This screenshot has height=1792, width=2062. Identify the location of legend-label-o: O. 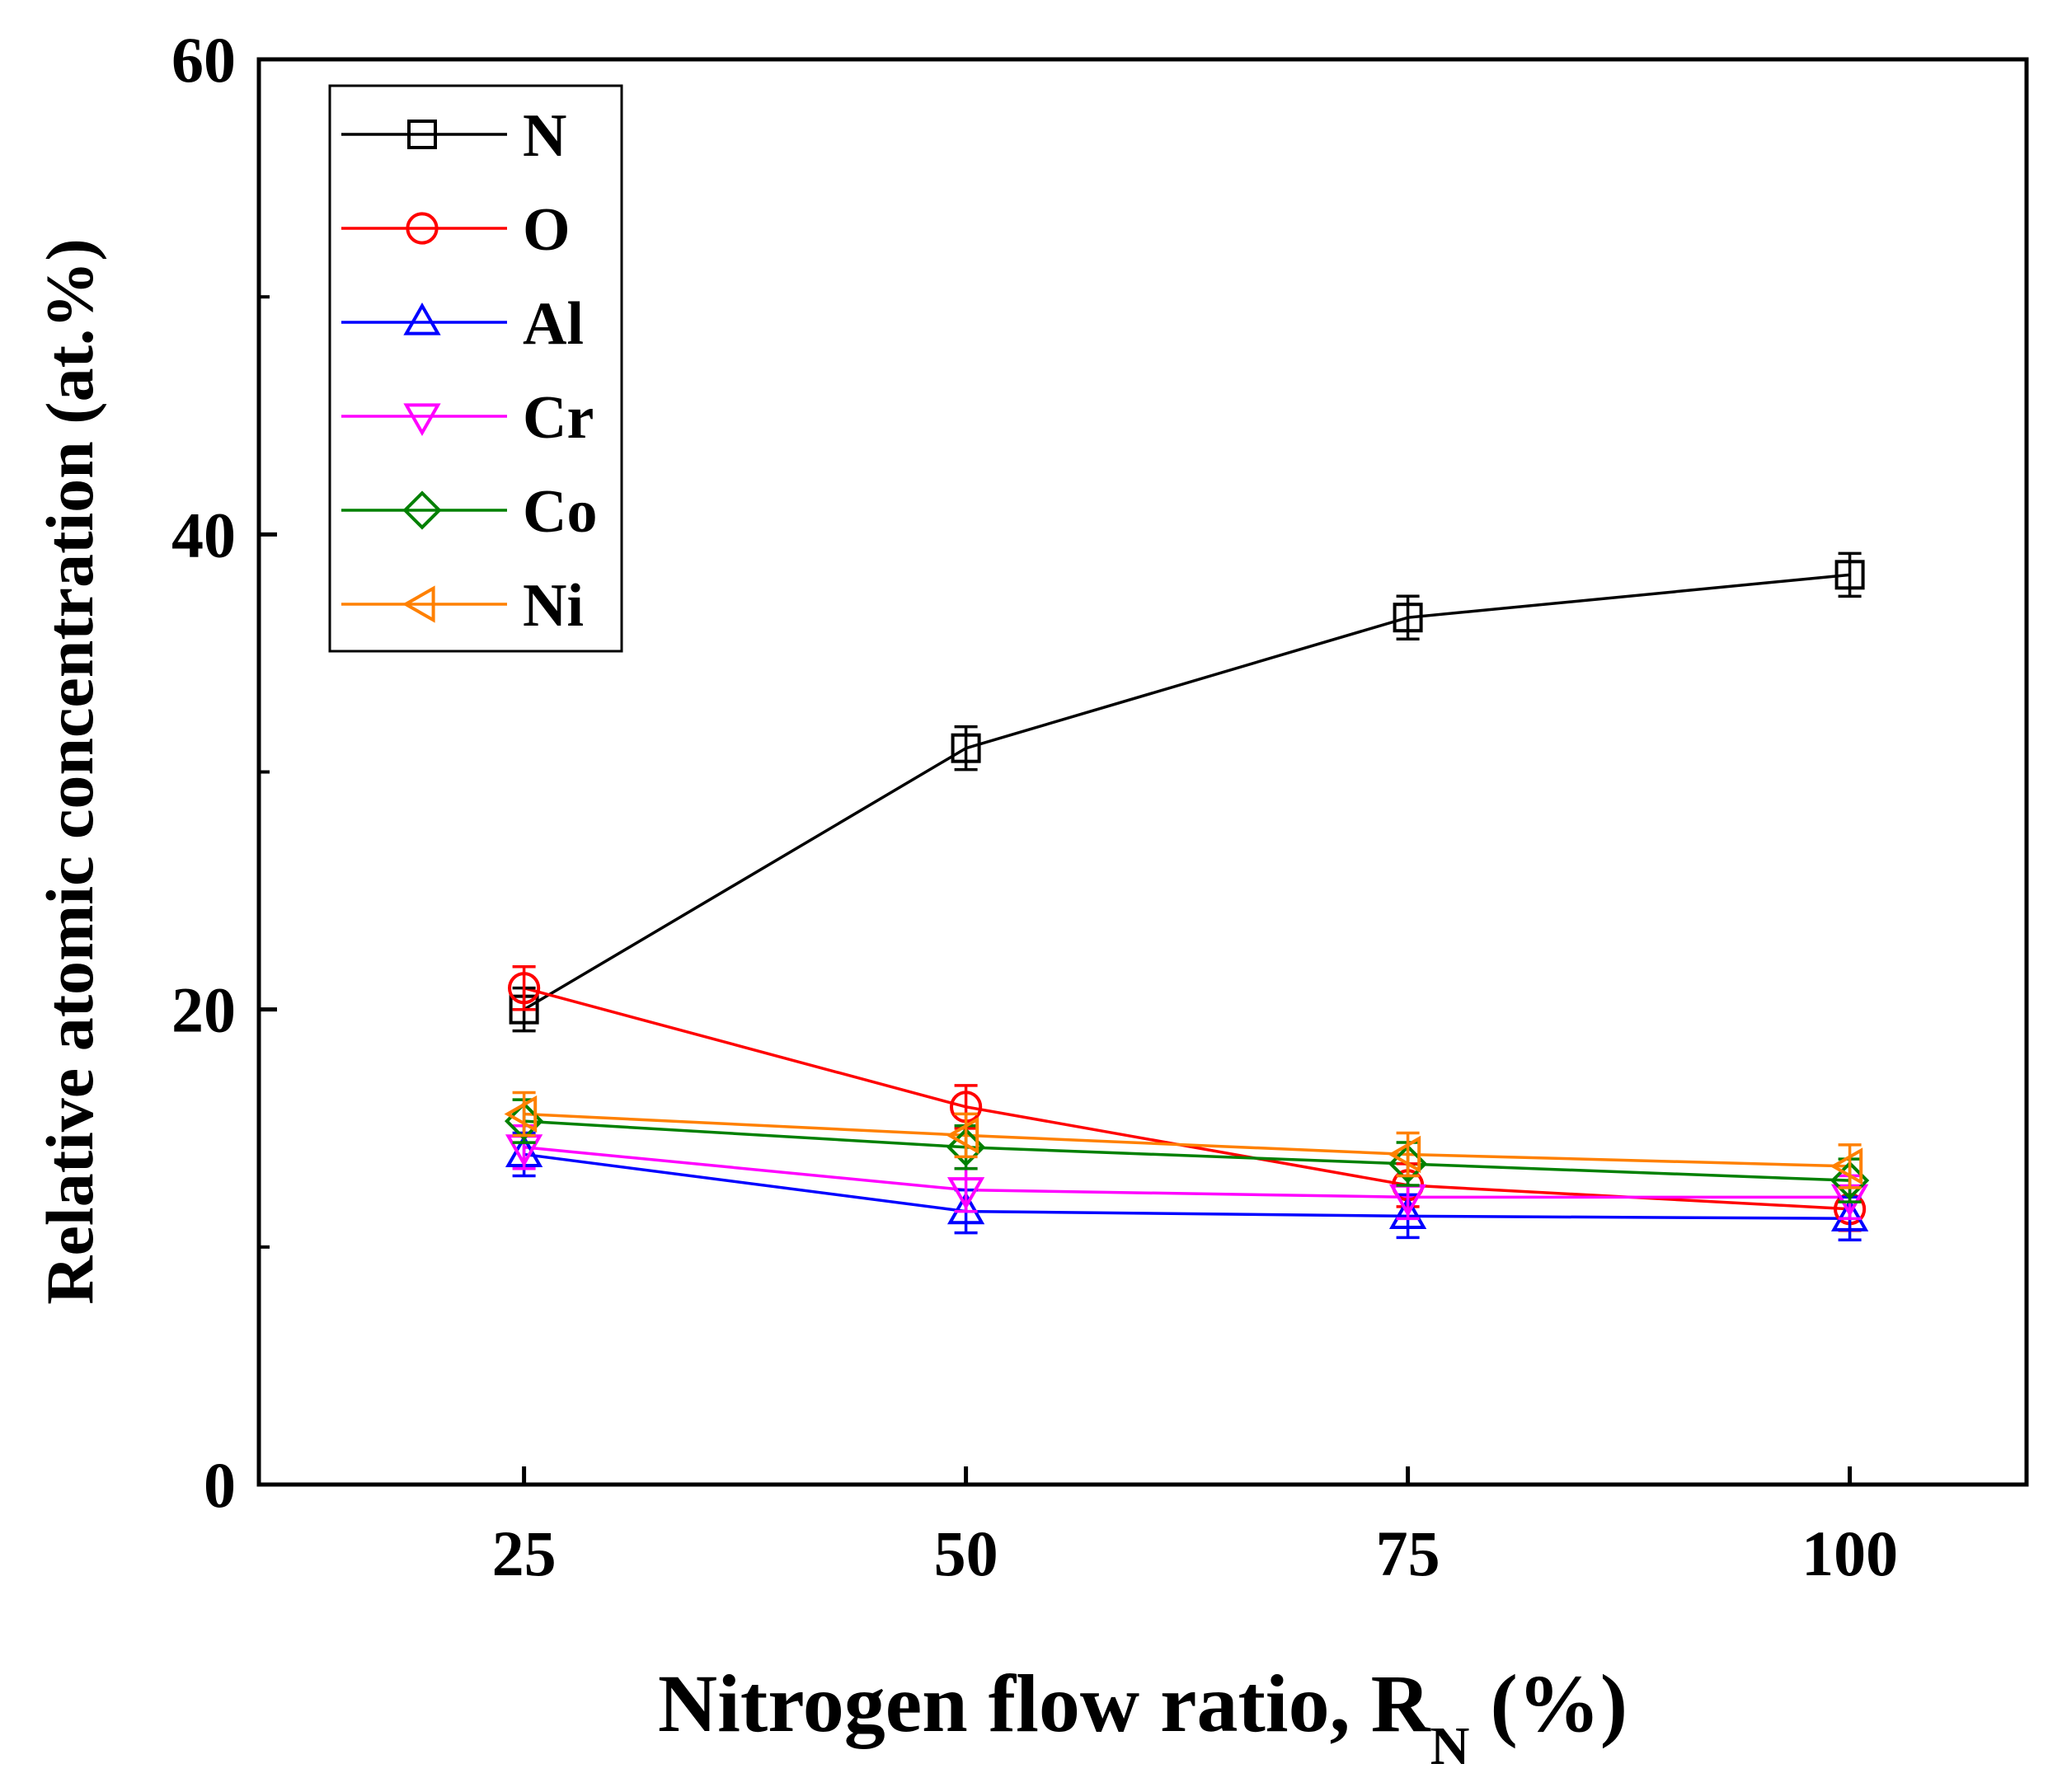
(547, 230).